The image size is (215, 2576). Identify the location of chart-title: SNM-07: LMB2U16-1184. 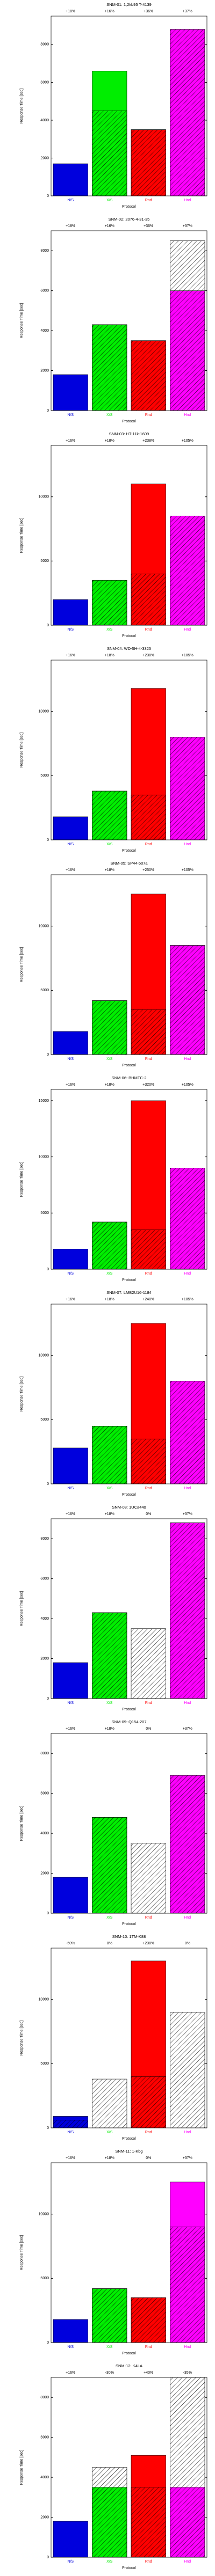
(129, 1292).